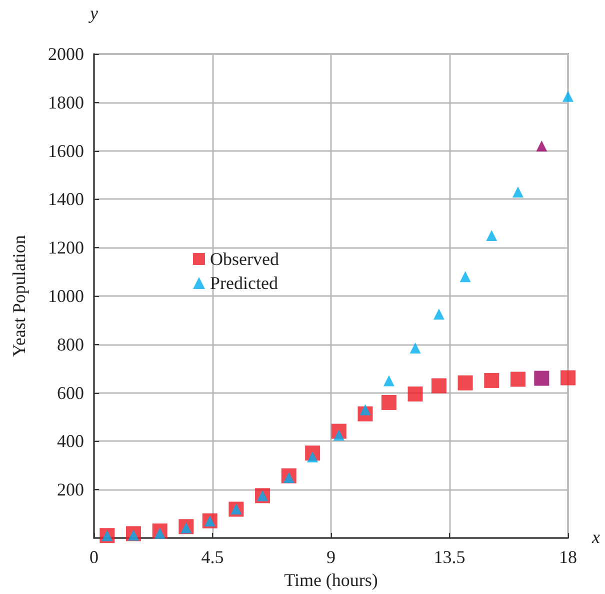  Describe the element at coordinates (450, 557) in the screenshot. I see `x-tick-label: 13.5` at that location.